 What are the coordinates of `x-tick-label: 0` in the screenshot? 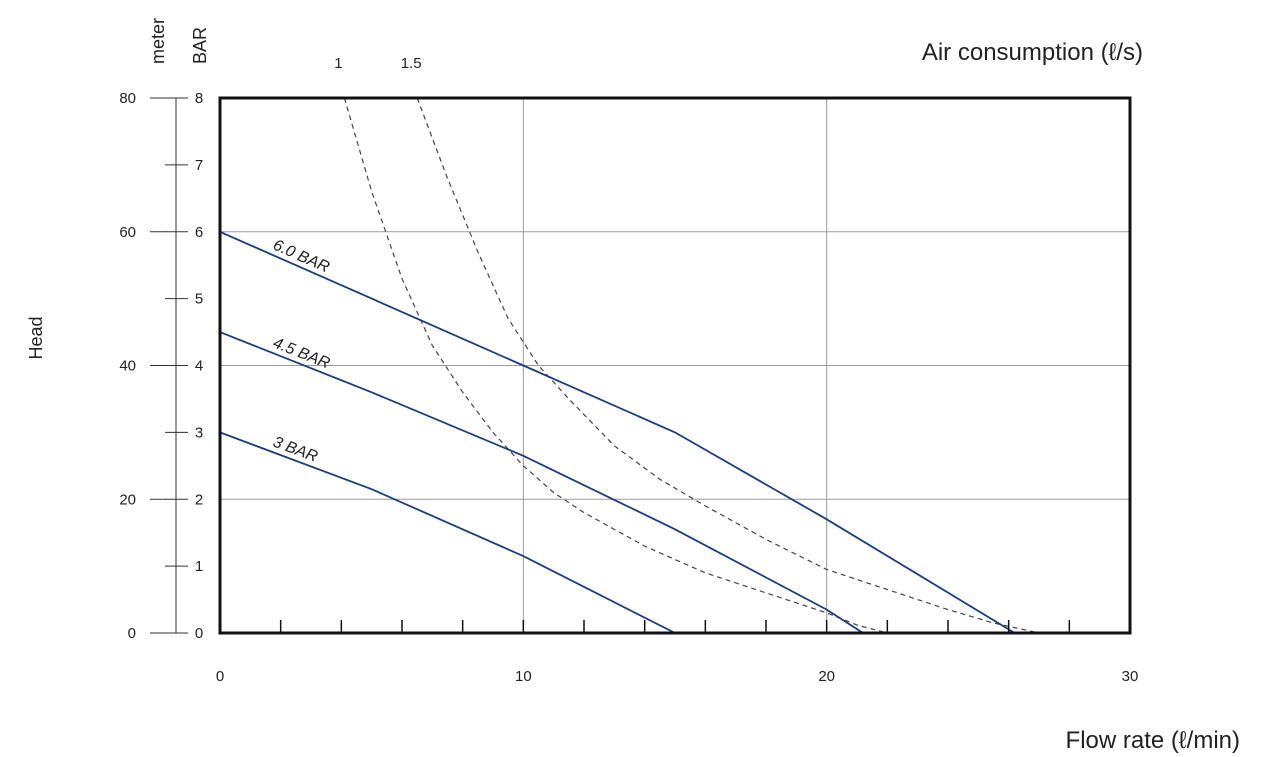 It's located at (220, 676).